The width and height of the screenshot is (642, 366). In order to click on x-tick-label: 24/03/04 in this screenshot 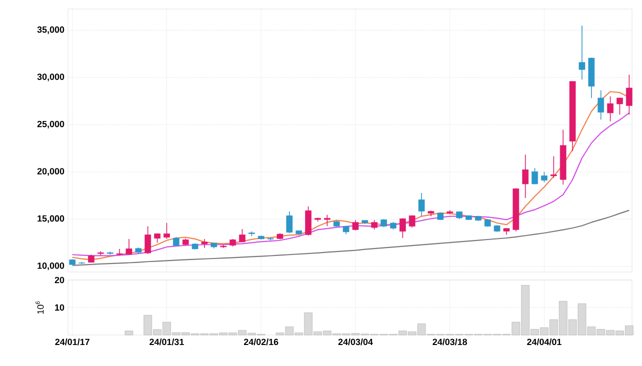, I will do `click(355, 342)`.